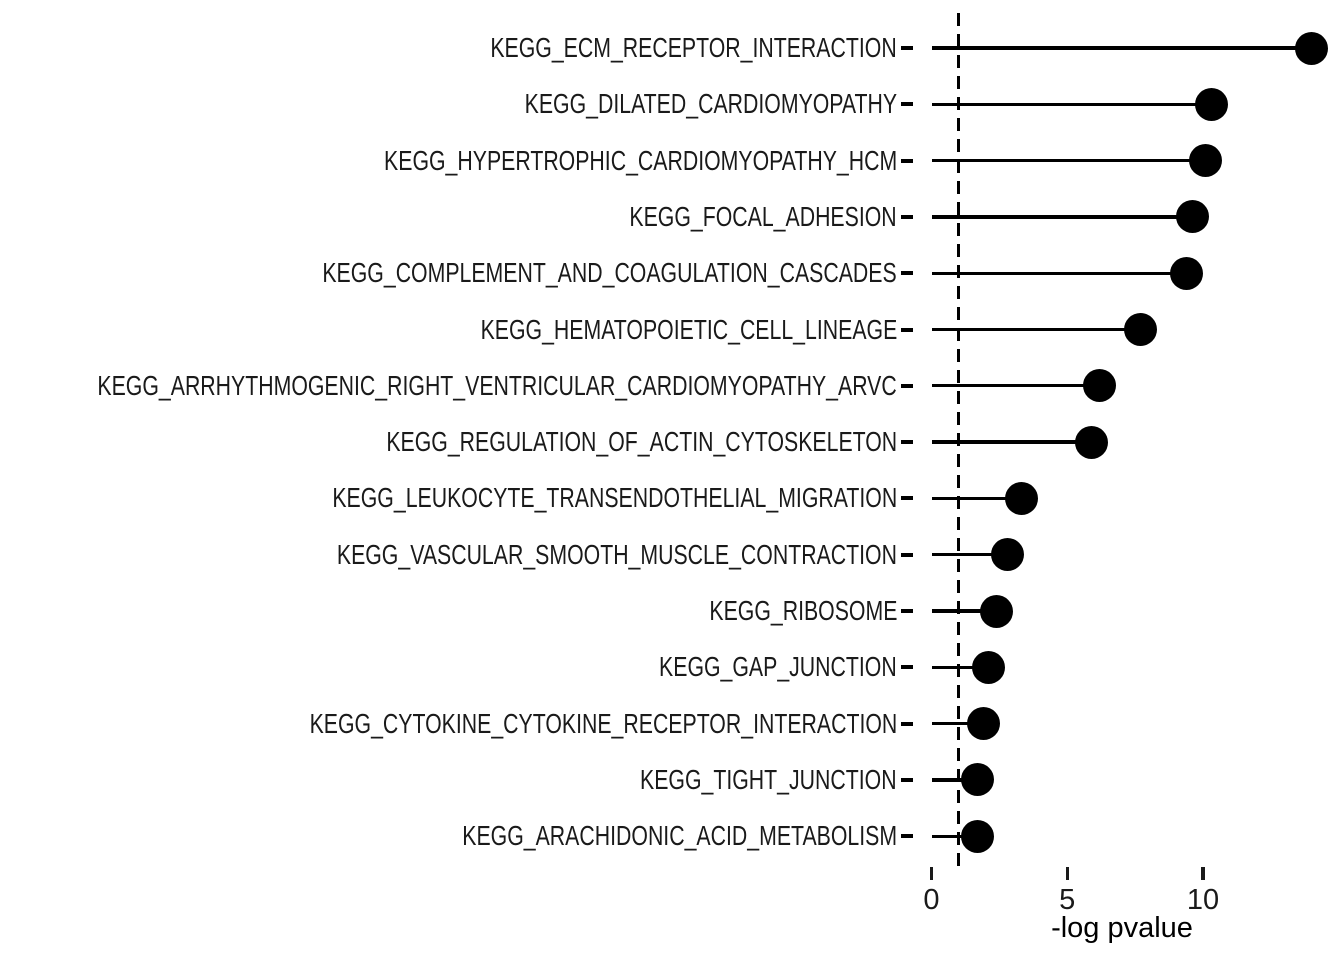  I want to click on category-label: KEGG_REGULATION_OF_ACTIN_CYTOSKELETON, so click(641, 442).